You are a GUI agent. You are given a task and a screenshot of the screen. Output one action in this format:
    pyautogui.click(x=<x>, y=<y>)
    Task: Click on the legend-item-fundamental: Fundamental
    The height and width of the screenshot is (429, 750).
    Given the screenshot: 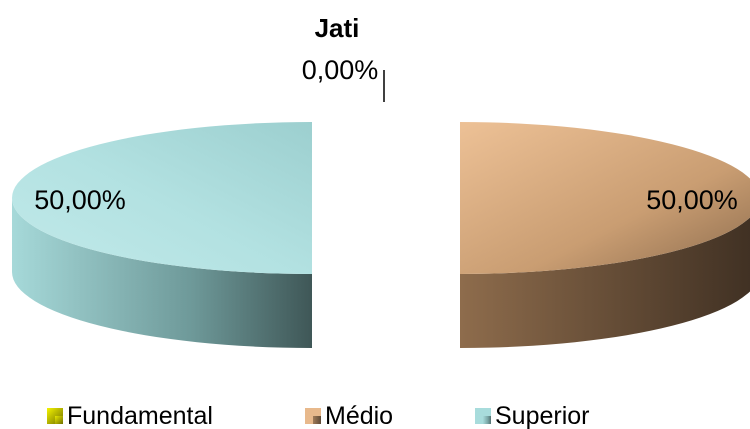 What is the action you would take?
    pyautogui.click(x=130, y=415)
    